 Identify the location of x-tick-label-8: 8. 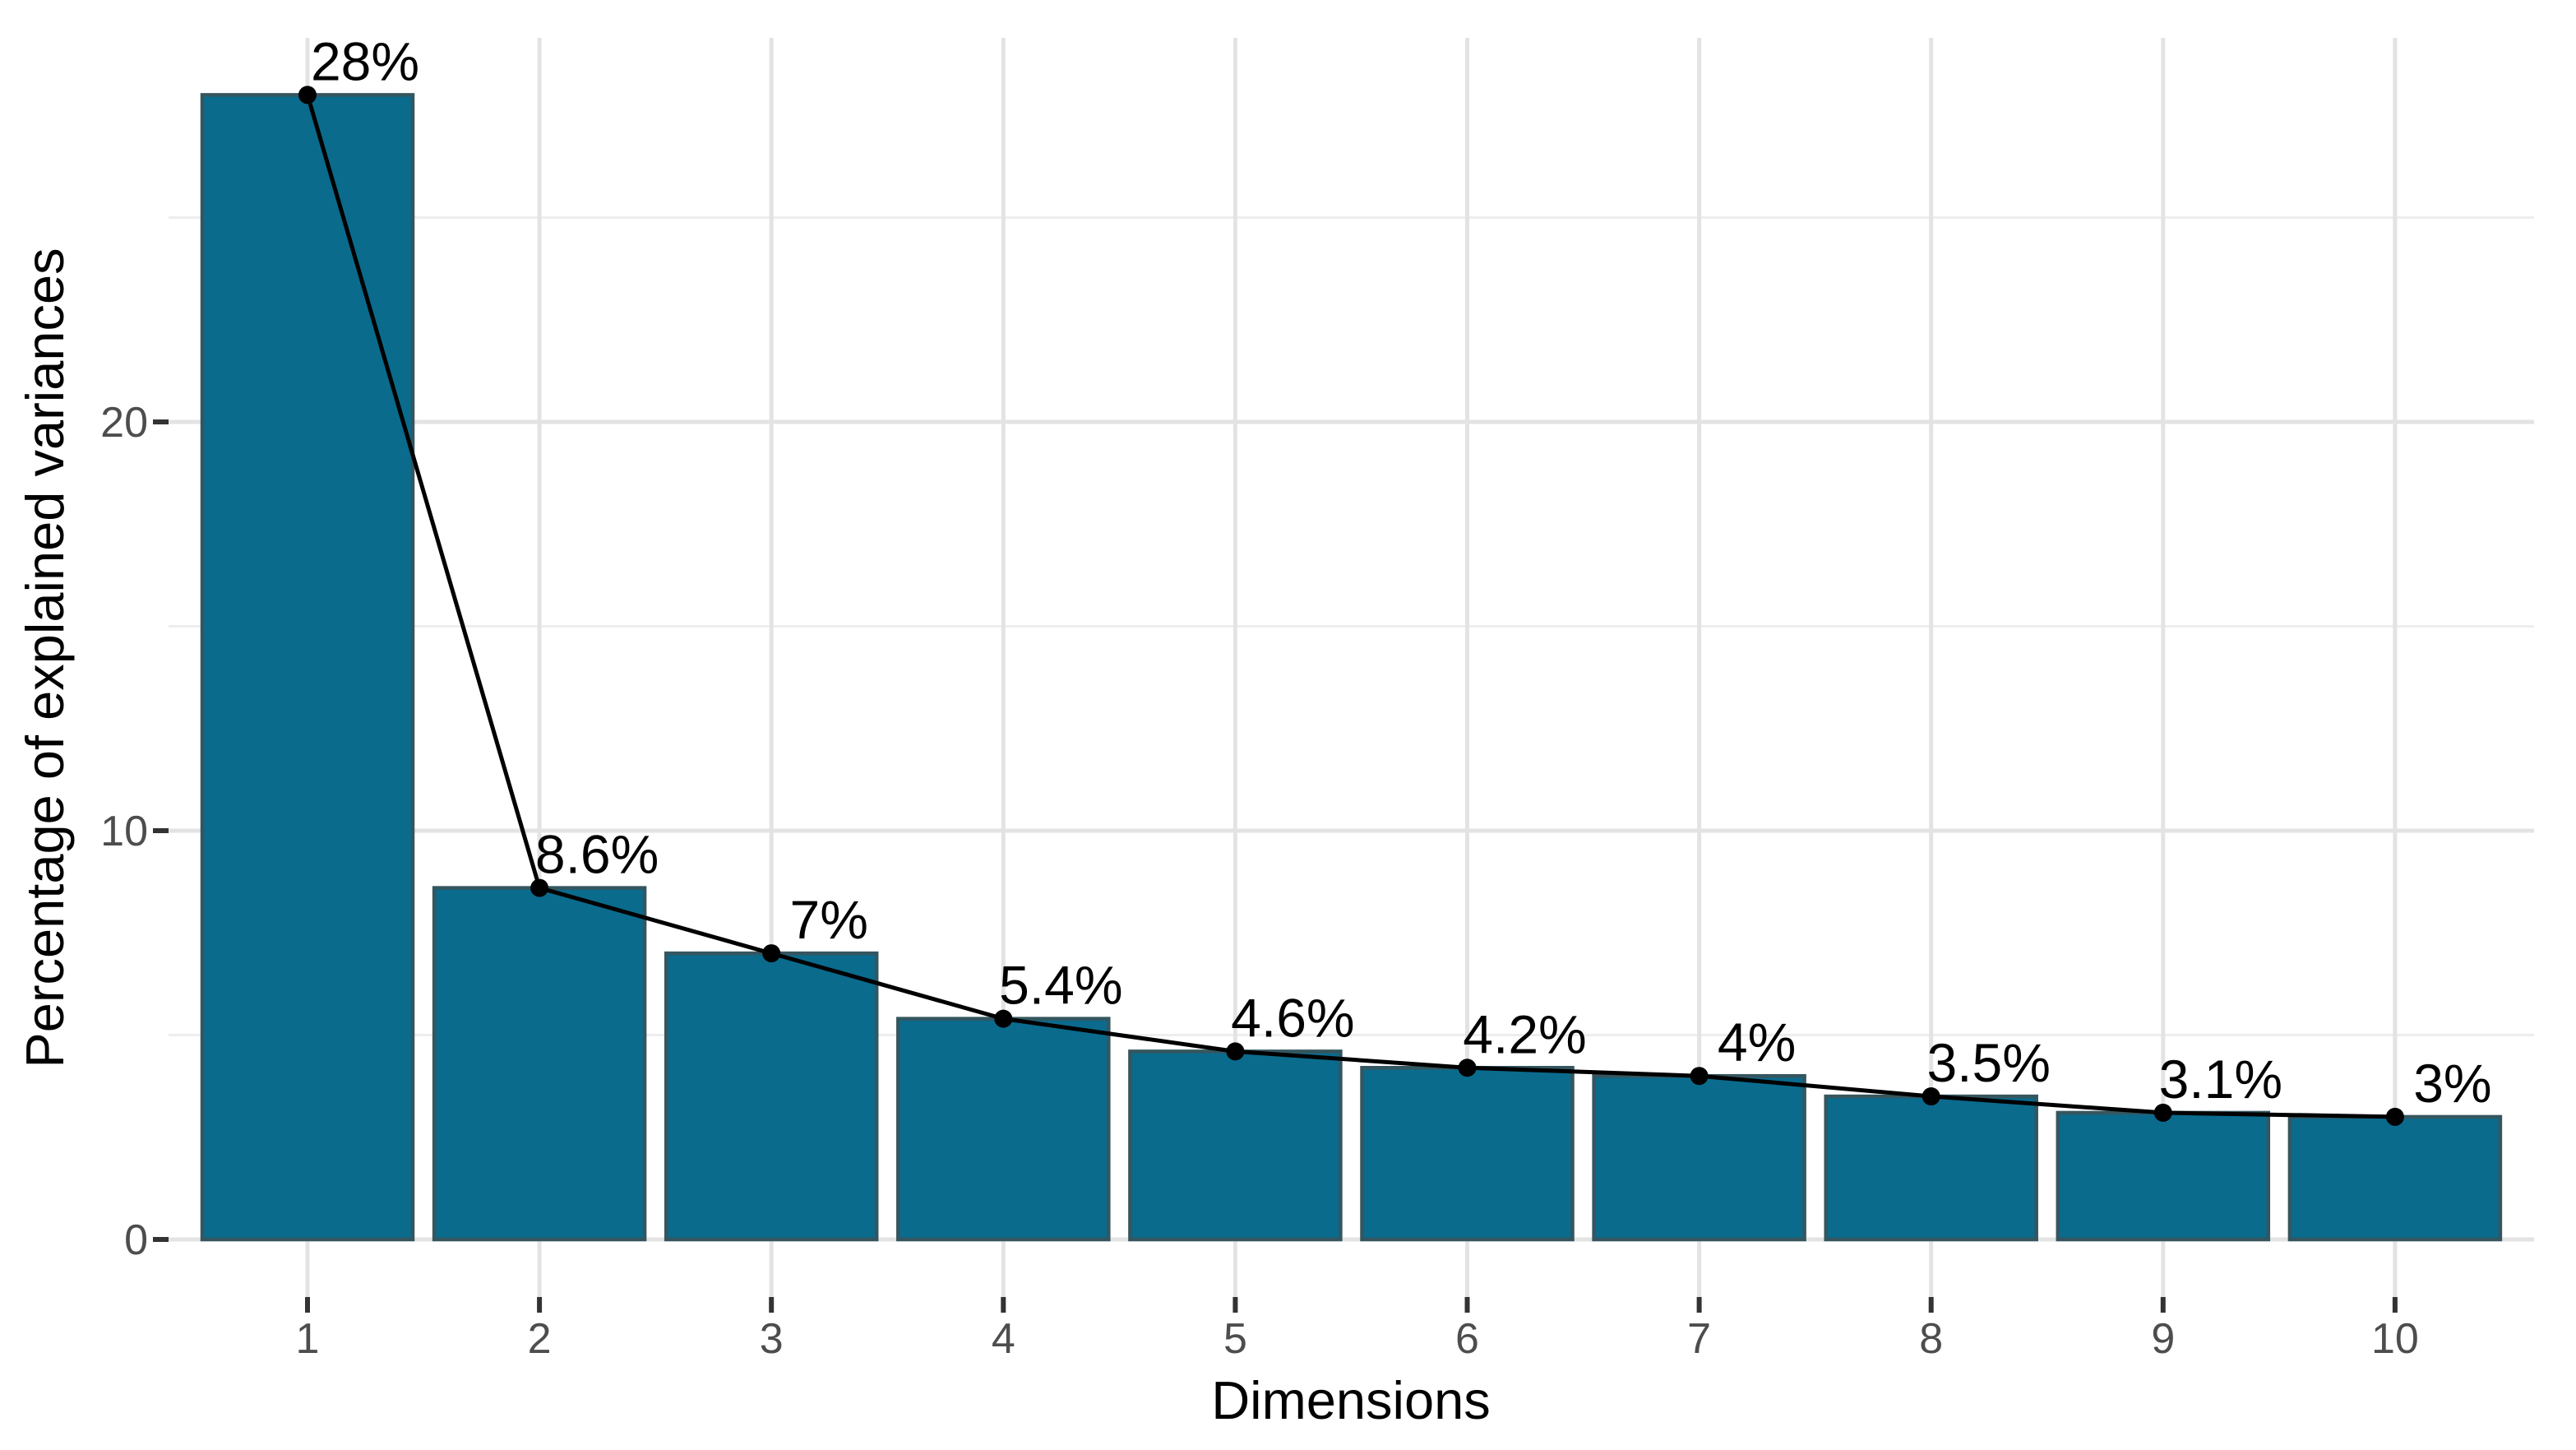
(1931, 1339).